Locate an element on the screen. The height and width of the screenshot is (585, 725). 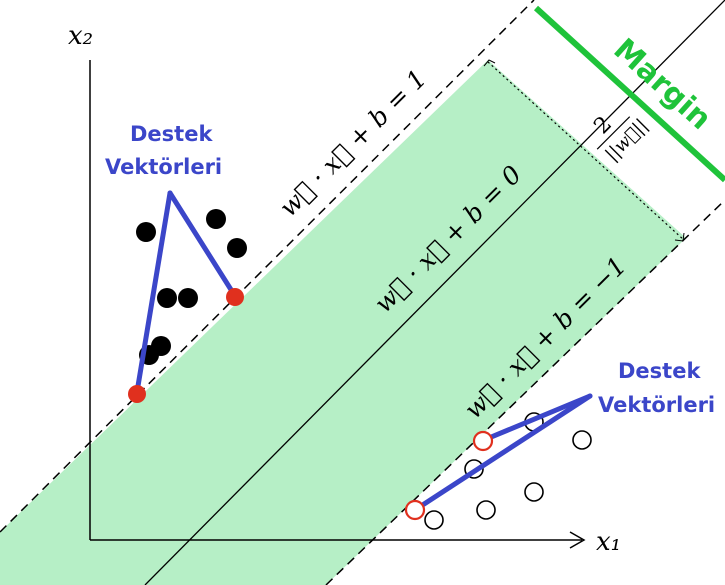
margin-bar is located at coordinates (629, 94).